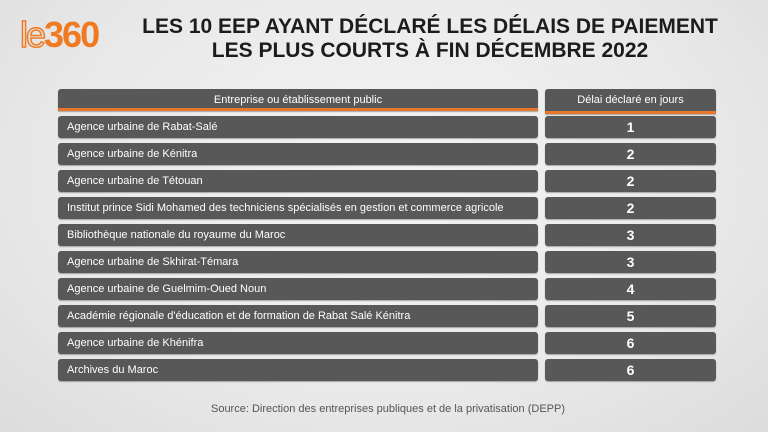 Image resolution: width=768 pixels, height=432 pixels. I want to click on days-value: 1, so click(630, 127).